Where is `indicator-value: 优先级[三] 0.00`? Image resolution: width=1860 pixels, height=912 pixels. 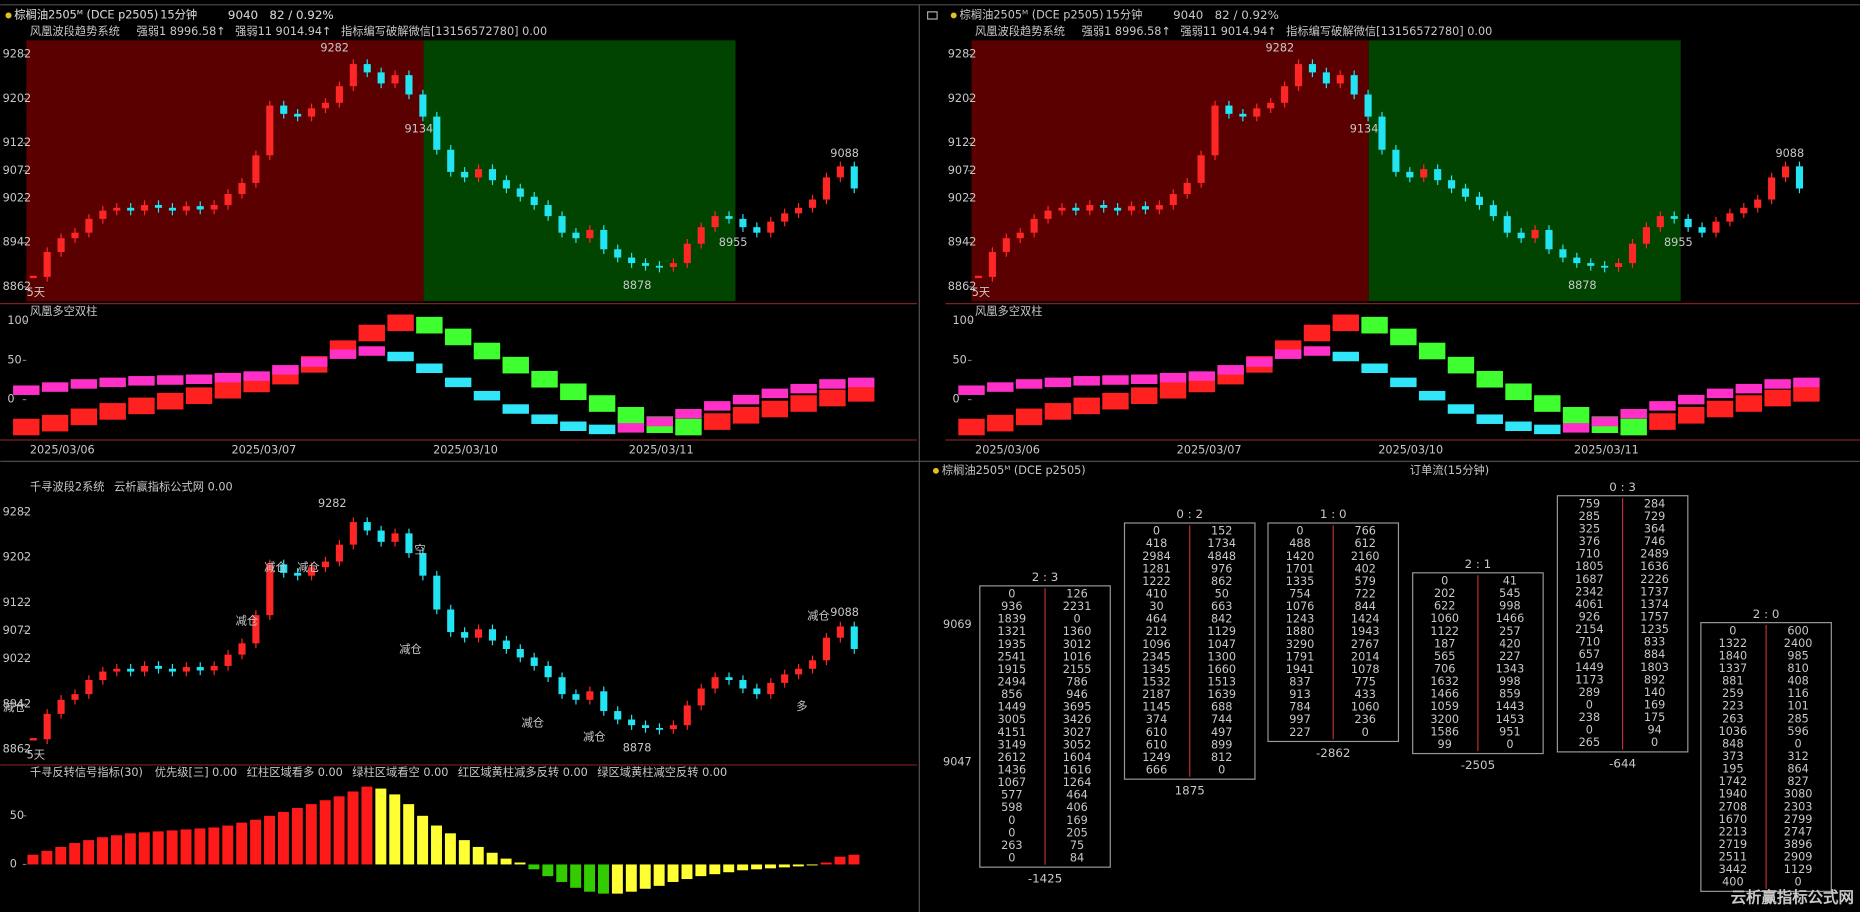
indicator-value: 优先级[三] 0.00 is located at coordinates (196, 772).